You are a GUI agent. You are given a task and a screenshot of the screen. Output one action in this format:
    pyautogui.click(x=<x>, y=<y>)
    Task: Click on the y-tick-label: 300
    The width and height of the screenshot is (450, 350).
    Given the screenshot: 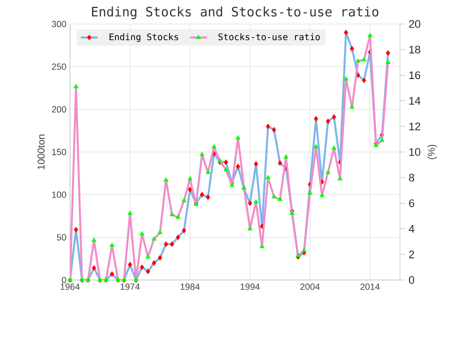 What is the action you would take?
    pyautogui.click(x=59, y=24)
    